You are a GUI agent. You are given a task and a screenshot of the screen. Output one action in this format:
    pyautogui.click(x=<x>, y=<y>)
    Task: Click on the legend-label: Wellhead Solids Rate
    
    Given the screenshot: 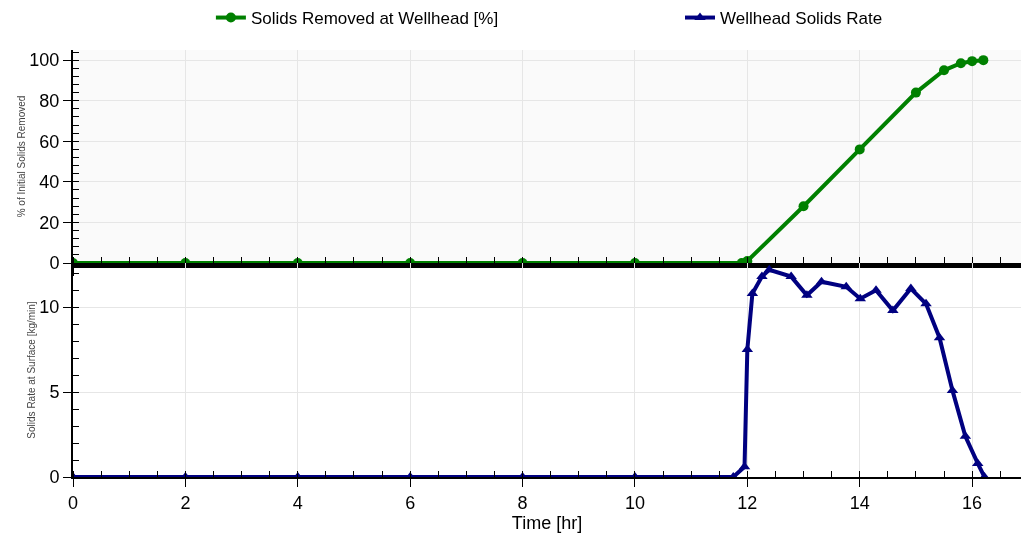 What is the action you would take?
    pyautogui.click(x=801, y=19)
    